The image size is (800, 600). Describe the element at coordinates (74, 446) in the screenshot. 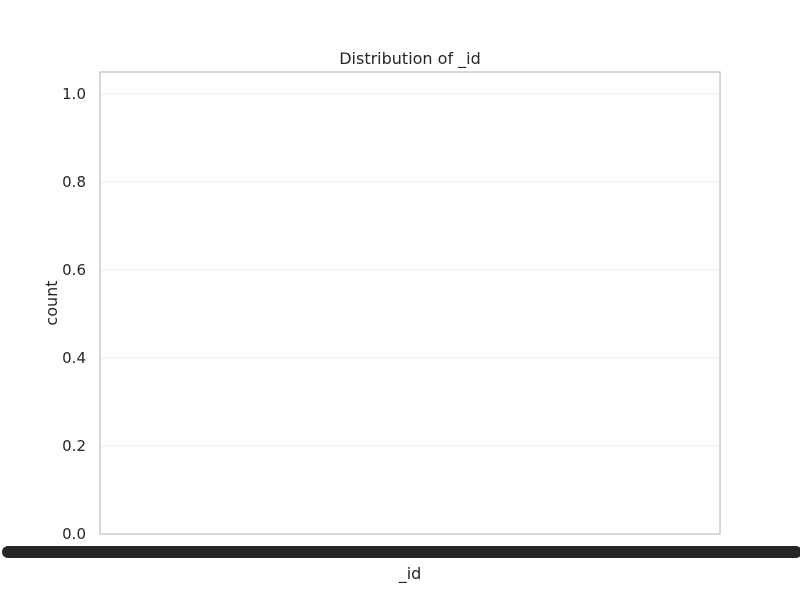

I see `y-tick-label: 0.2` at that location.